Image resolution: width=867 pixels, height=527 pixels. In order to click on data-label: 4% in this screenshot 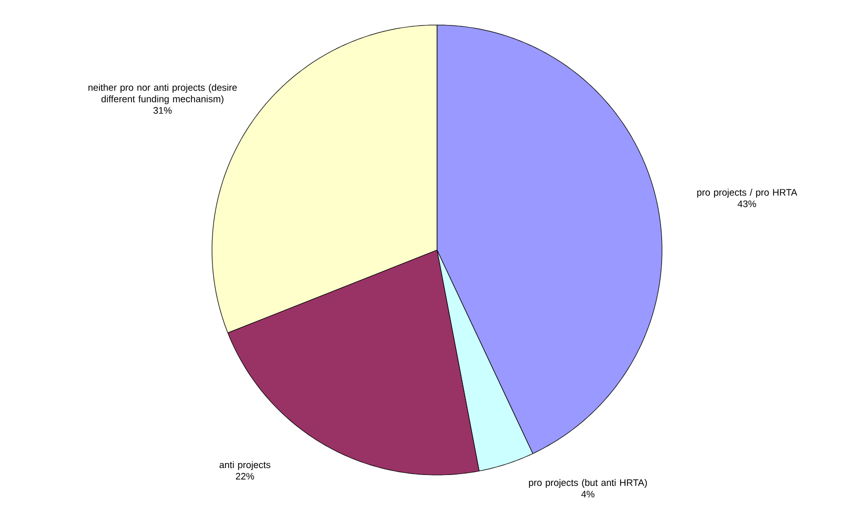, I will do `click(587, 494)`.